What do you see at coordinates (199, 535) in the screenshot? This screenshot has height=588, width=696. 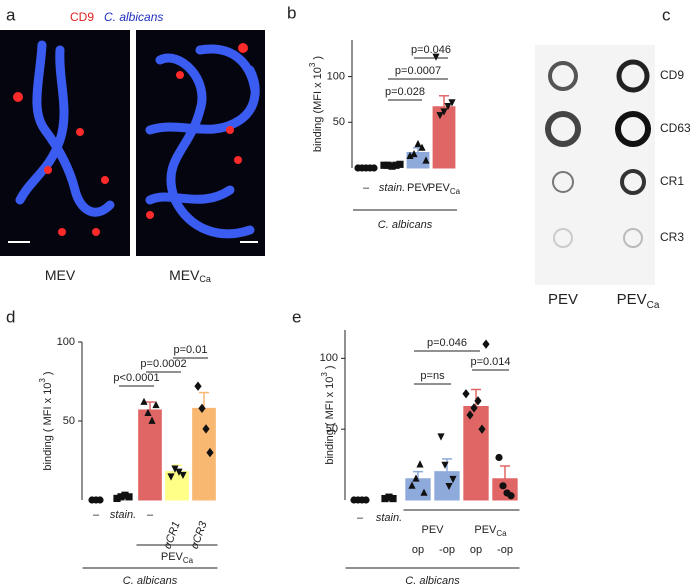 I see `x-tick-label-text: αCR3` at bounding box center [199, 535].